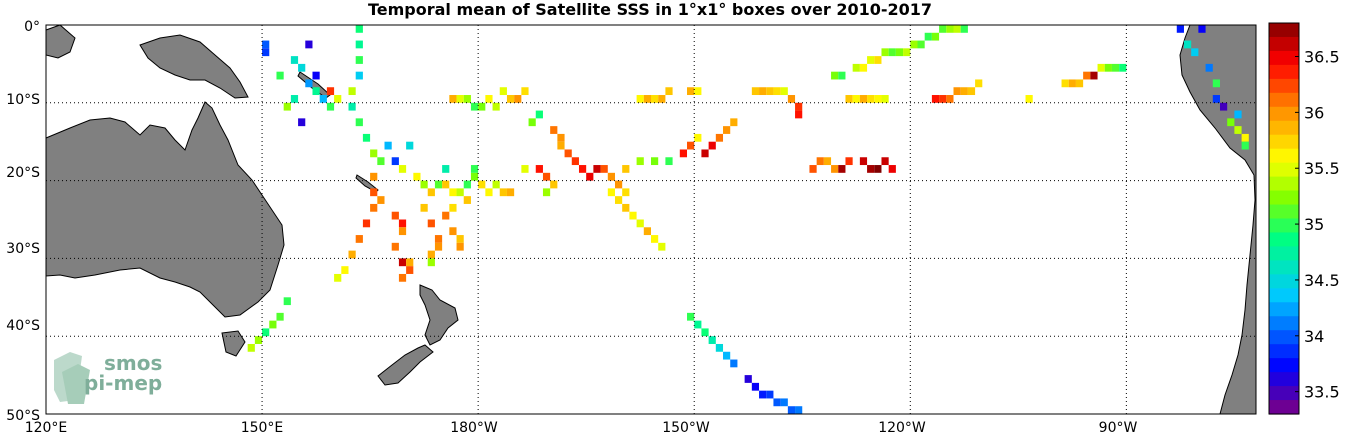  Describe the element at coordinates (686, 428) in the screenshot. I see `x-tick-label: 150°W` at that location.